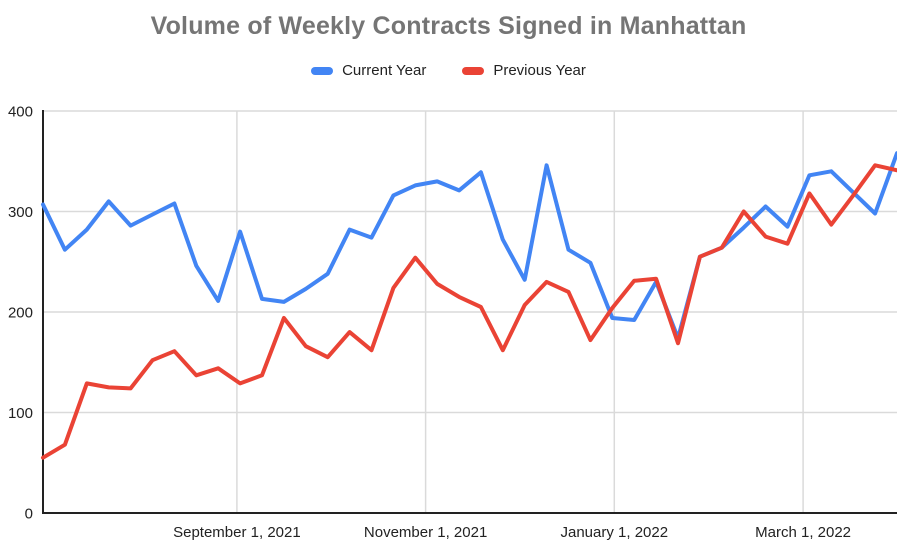  I want to click on y-tick-label: 0, so click(29, 514).